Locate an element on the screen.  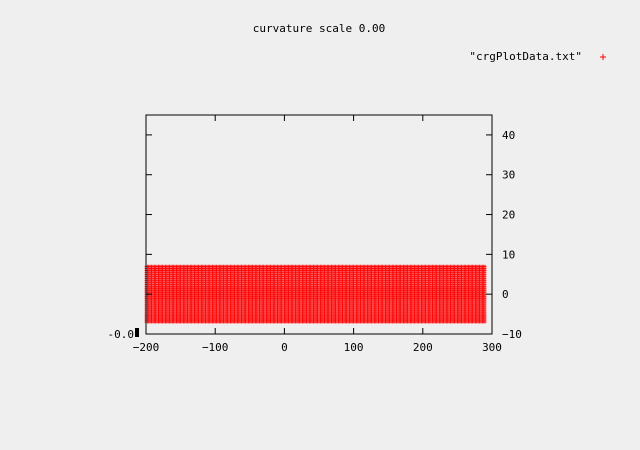
legend-label: "crgPlotData.txt" is located at coordinates (525, 56).